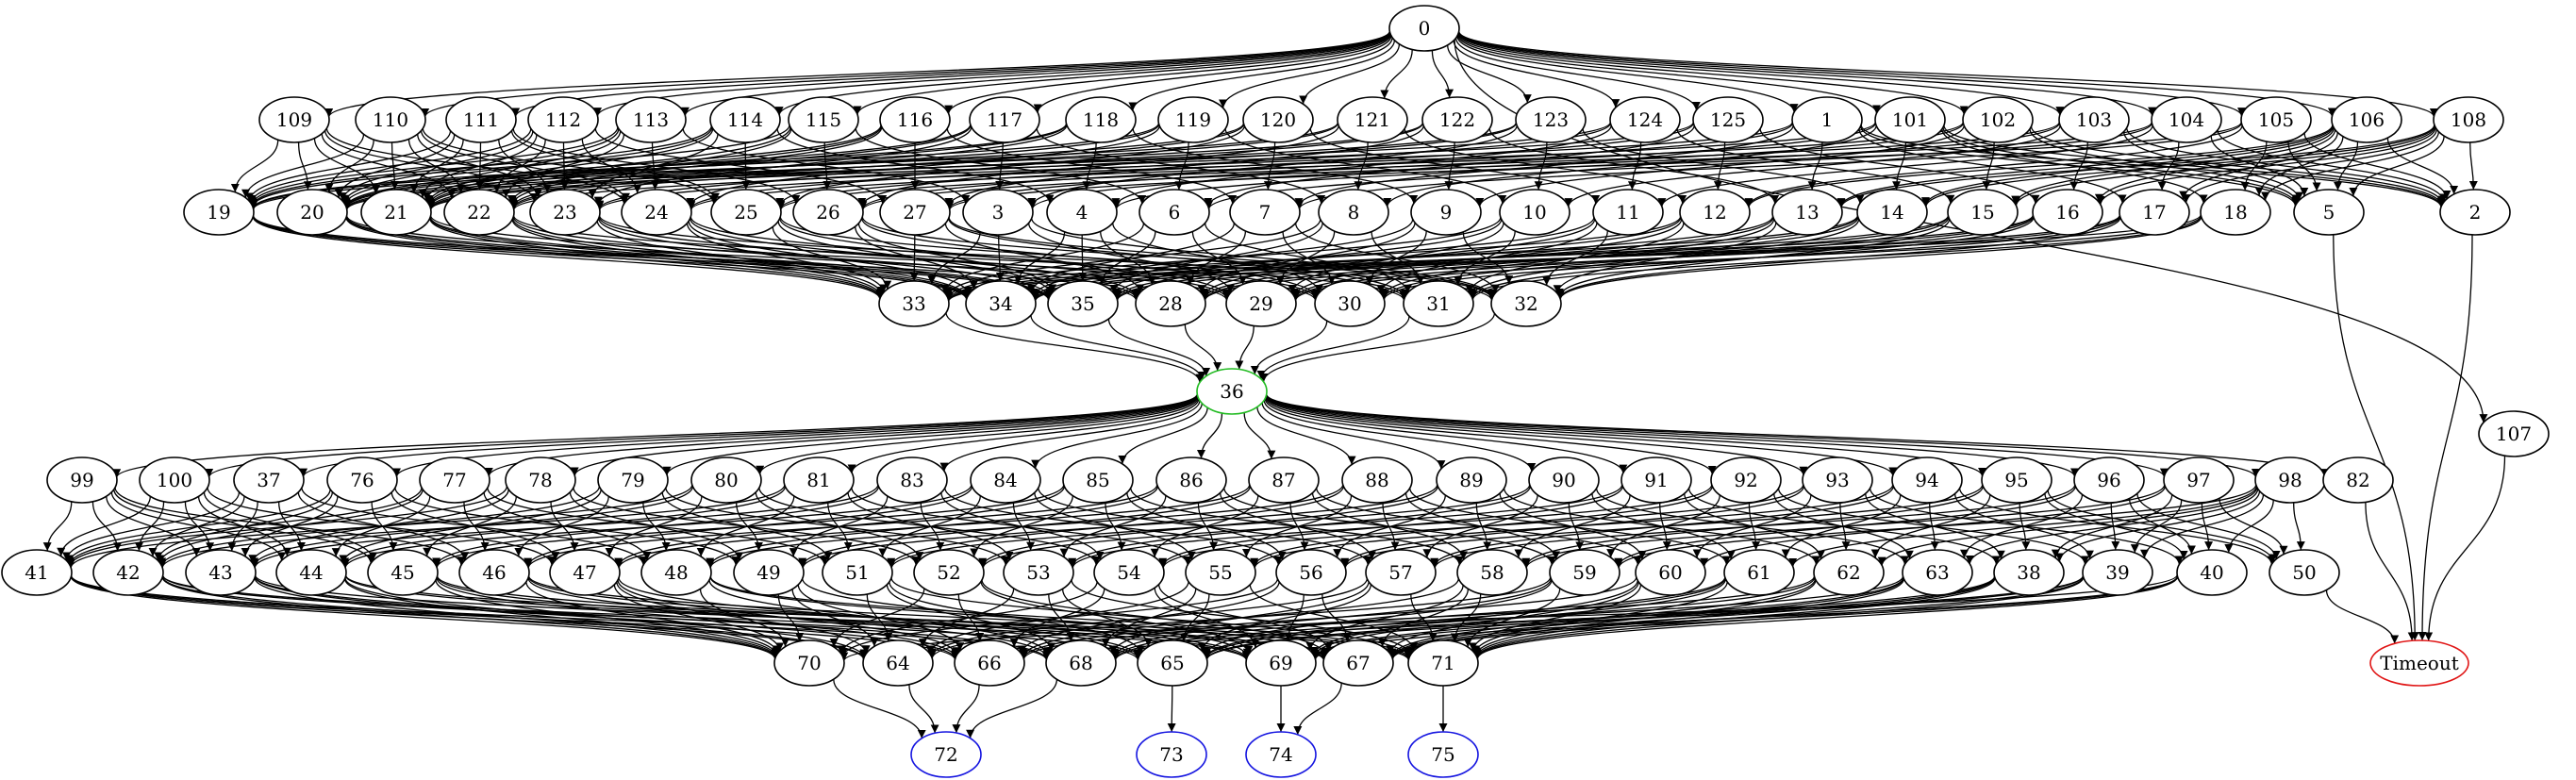  I want to click on node-80: 80, so click(726, 480).